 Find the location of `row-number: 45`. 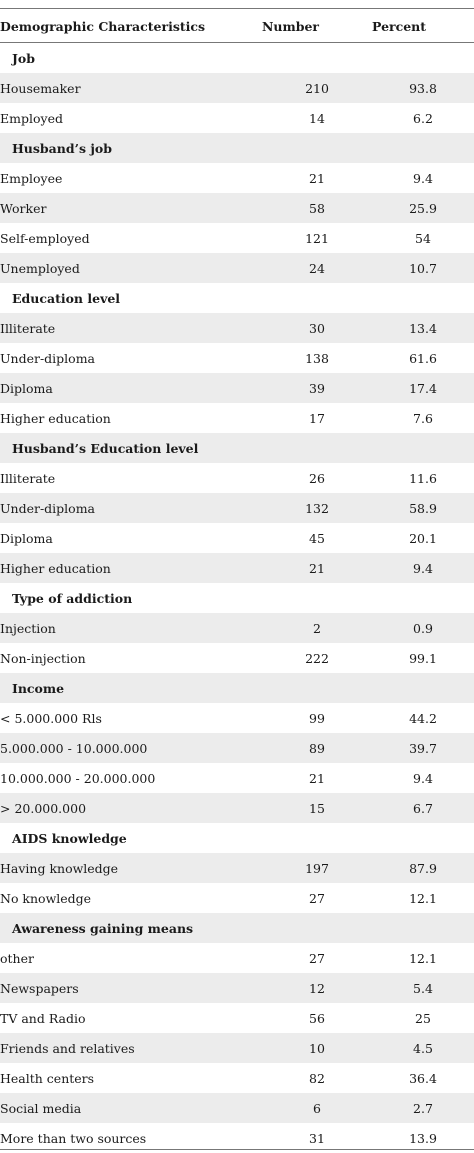

row-number: 45 is located at coordinates (317, 538).